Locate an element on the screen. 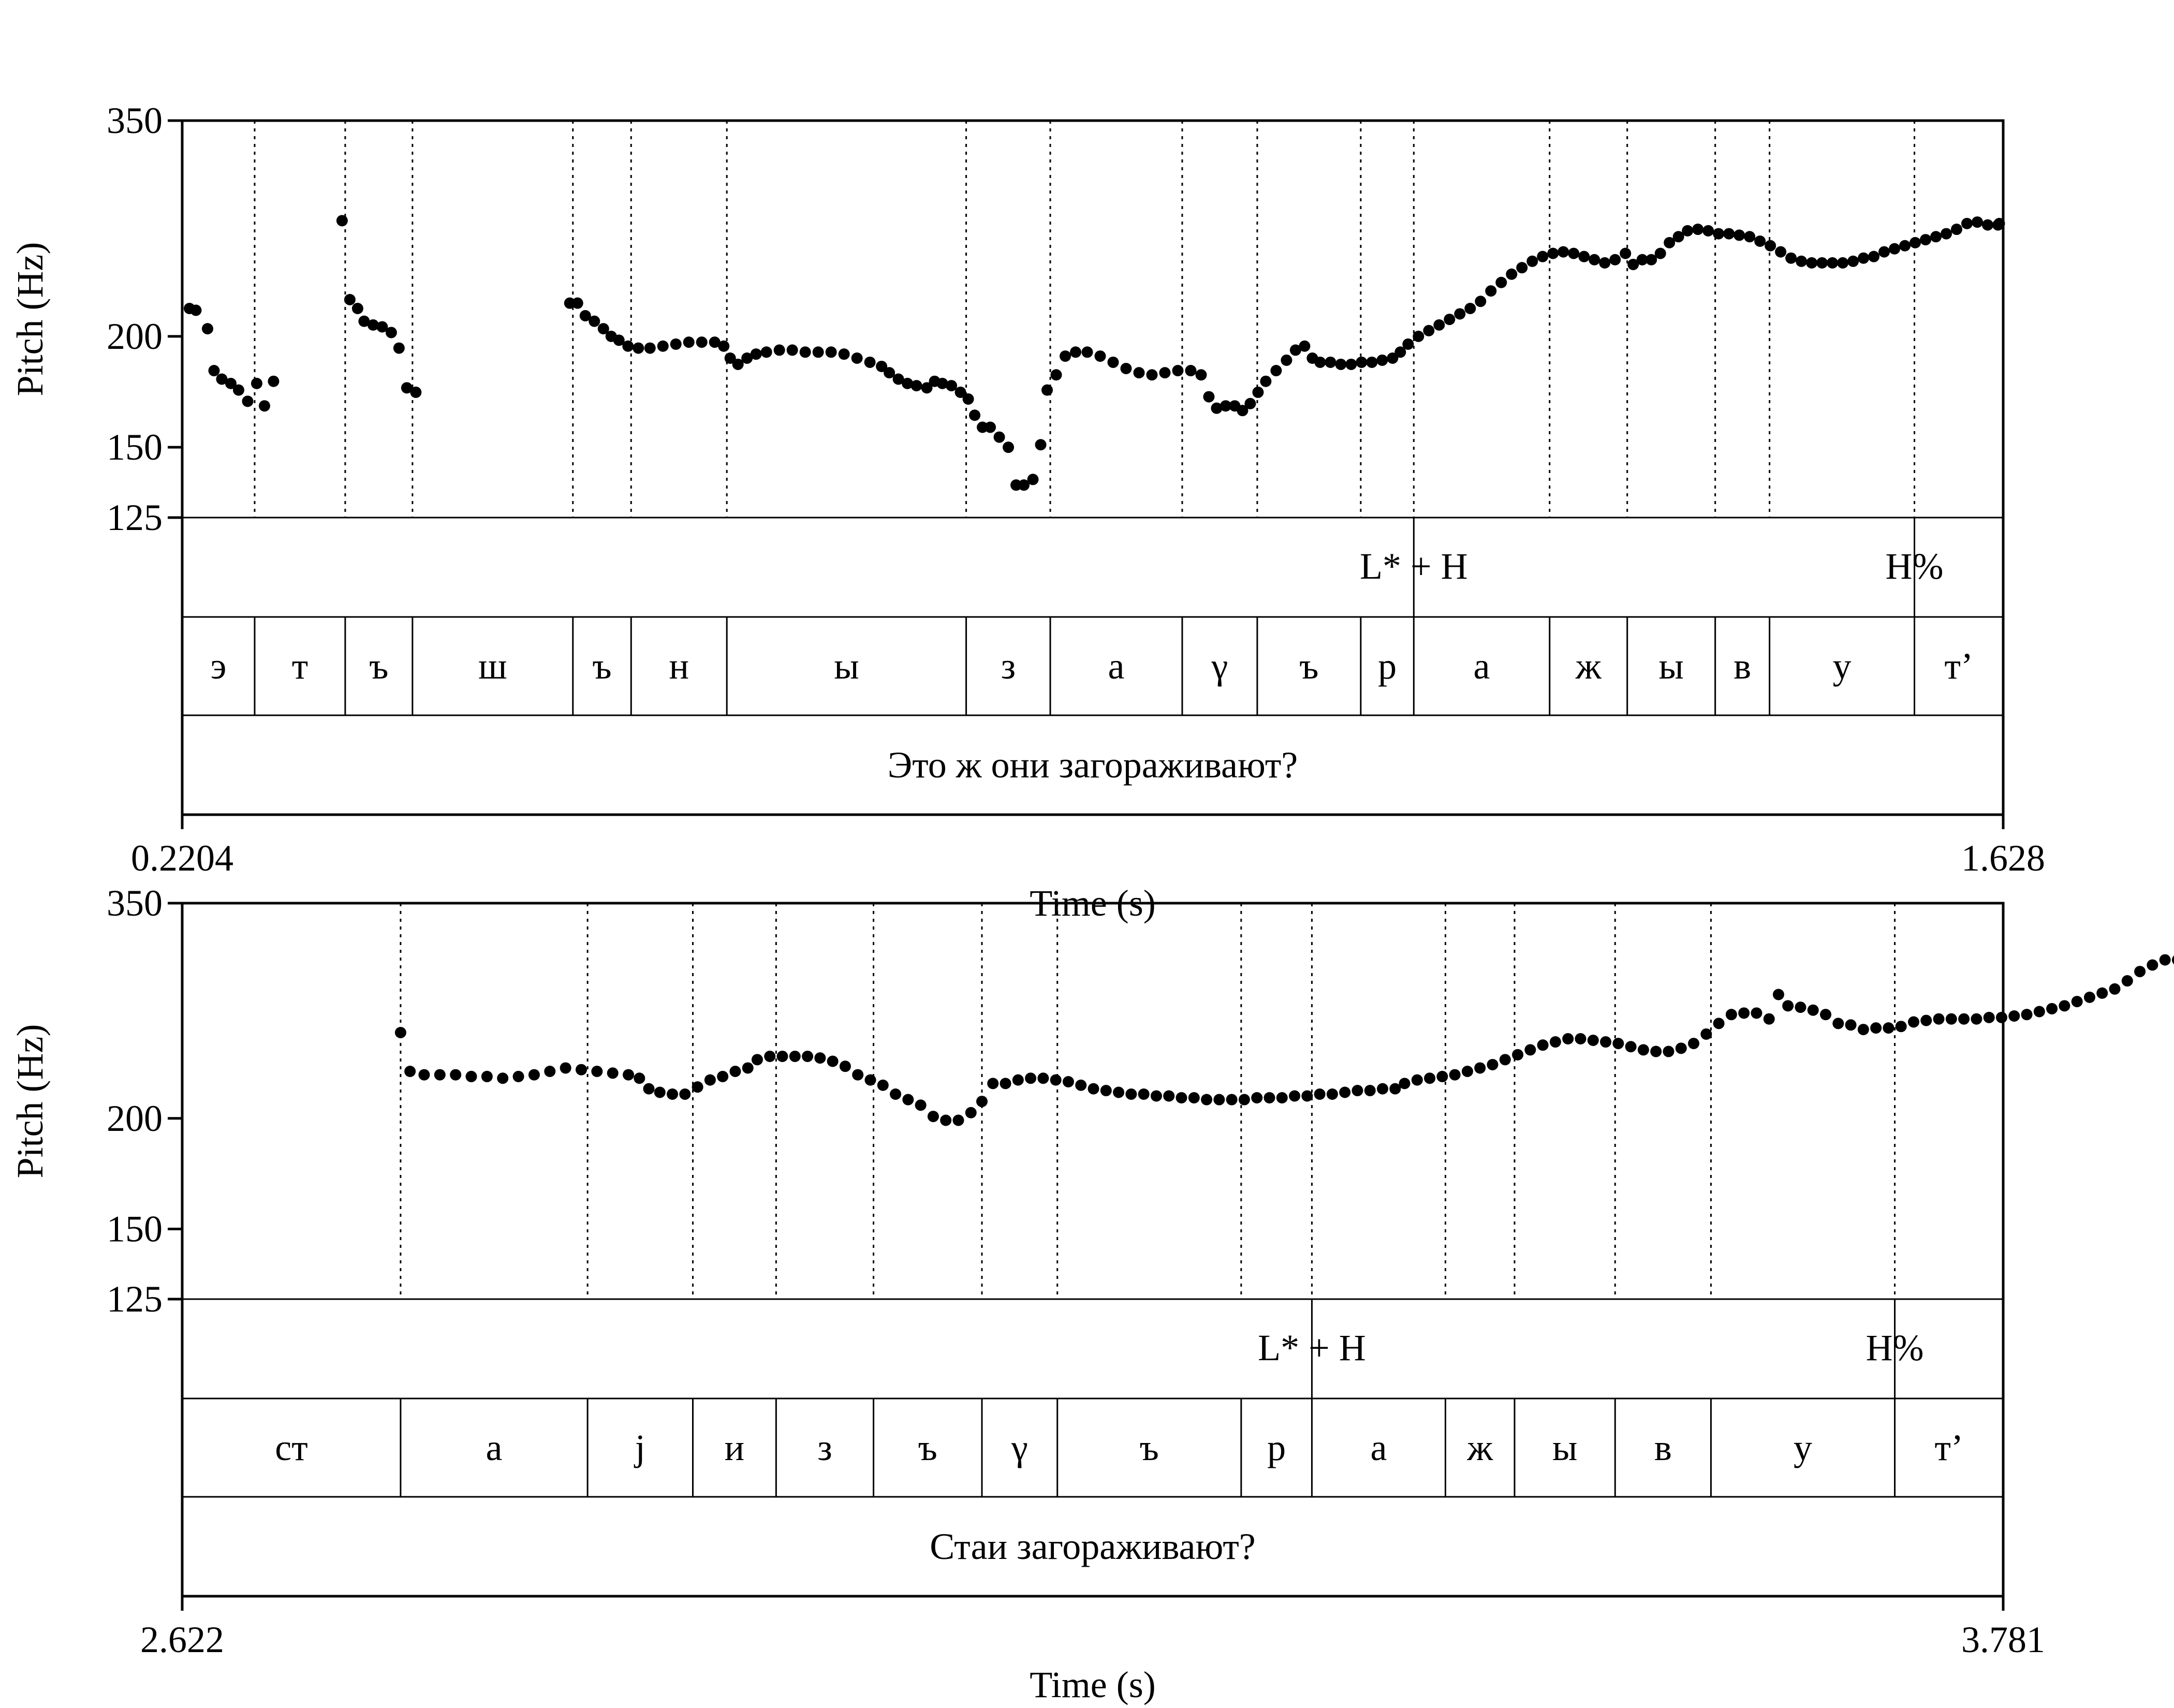  segment-label: з is located at coordinates (824, 1447).